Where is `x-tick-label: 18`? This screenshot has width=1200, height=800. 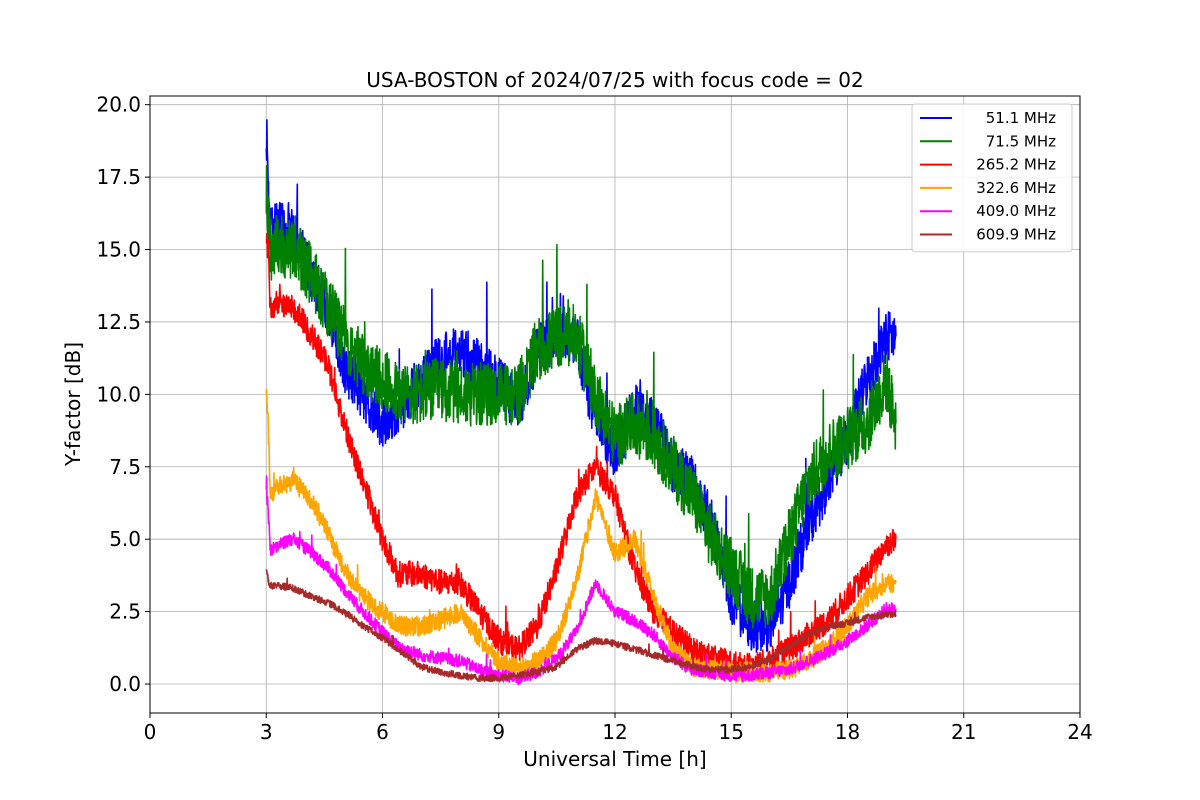
x-tick-label: 18 is located at coordinates (847, 732).